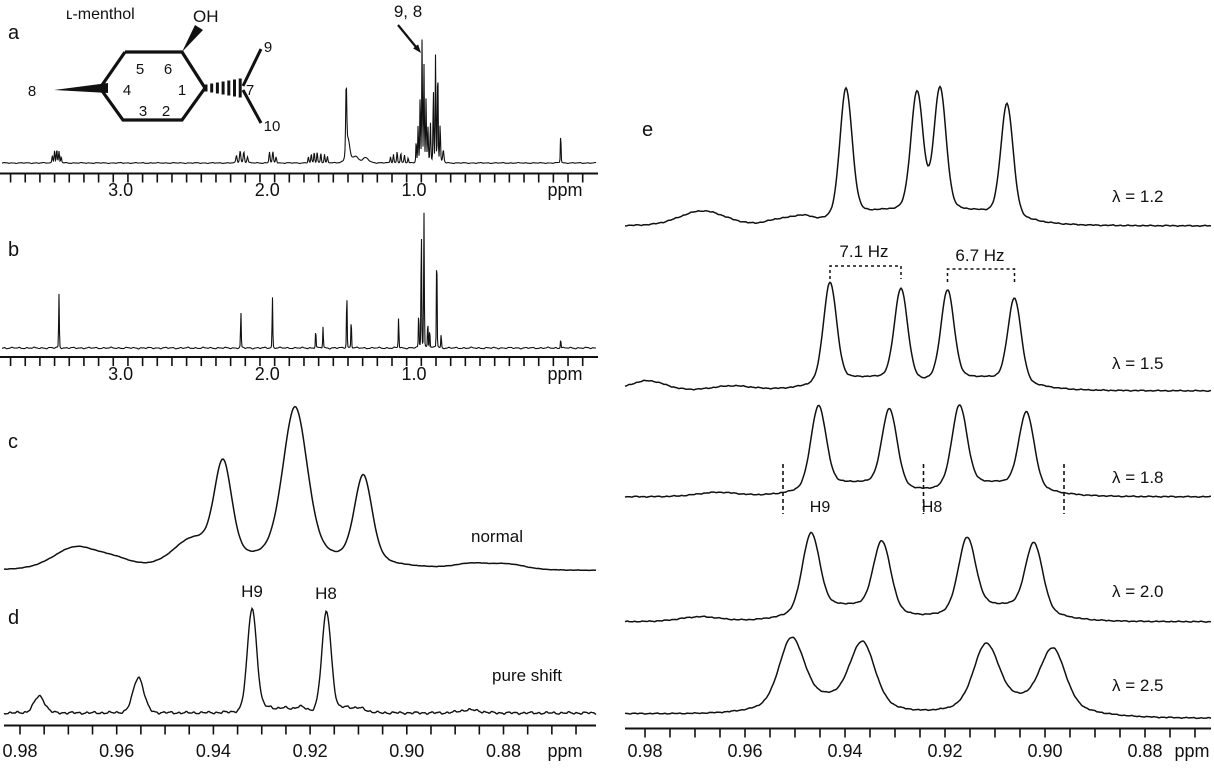 The image size is (1214, 769). I want to click on spectrum-d-curve, so click(300, 661).